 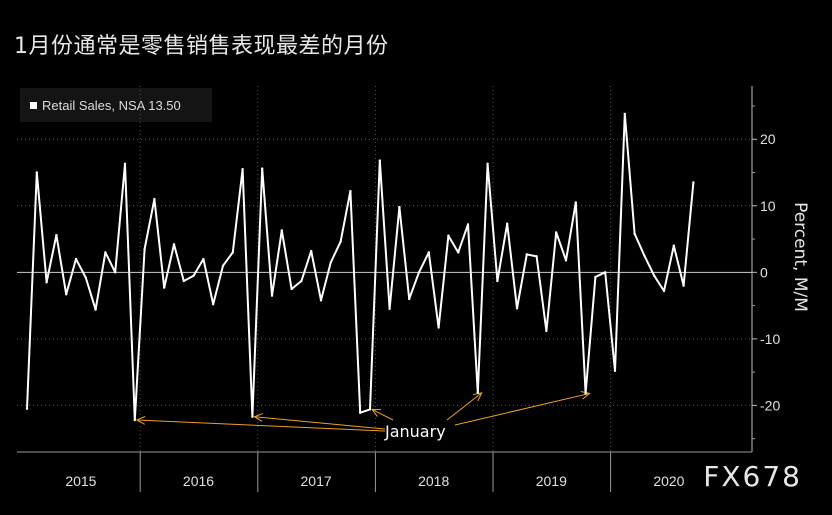 I want to click on chart-legend: Retail Sales, NSA 13.50, so click(x=116, y=105).